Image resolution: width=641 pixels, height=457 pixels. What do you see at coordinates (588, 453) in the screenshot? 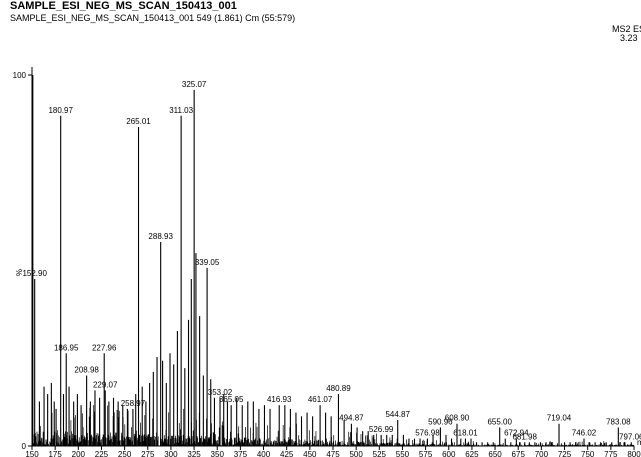
I see `x-tick-label: 750` at bounding box center [588, 453].